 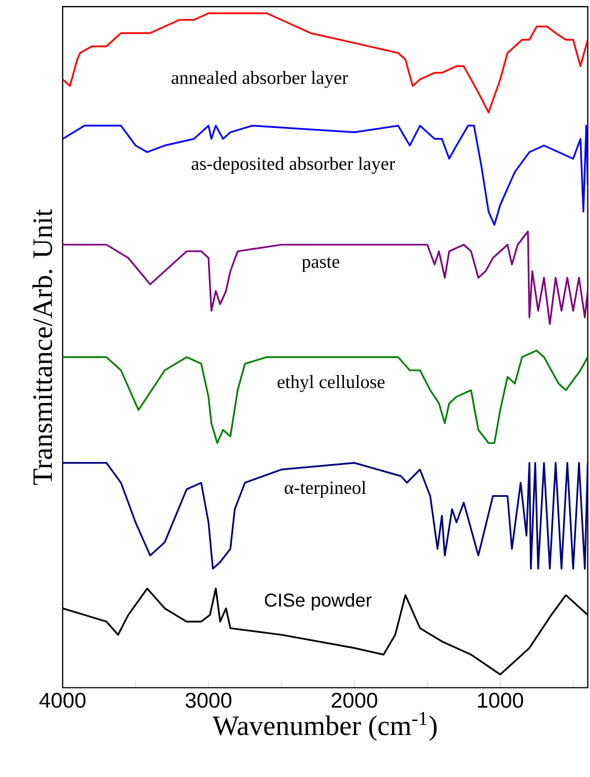 I want to click on series-label: as-deposited absorber layer, so click(x=293, y=165).